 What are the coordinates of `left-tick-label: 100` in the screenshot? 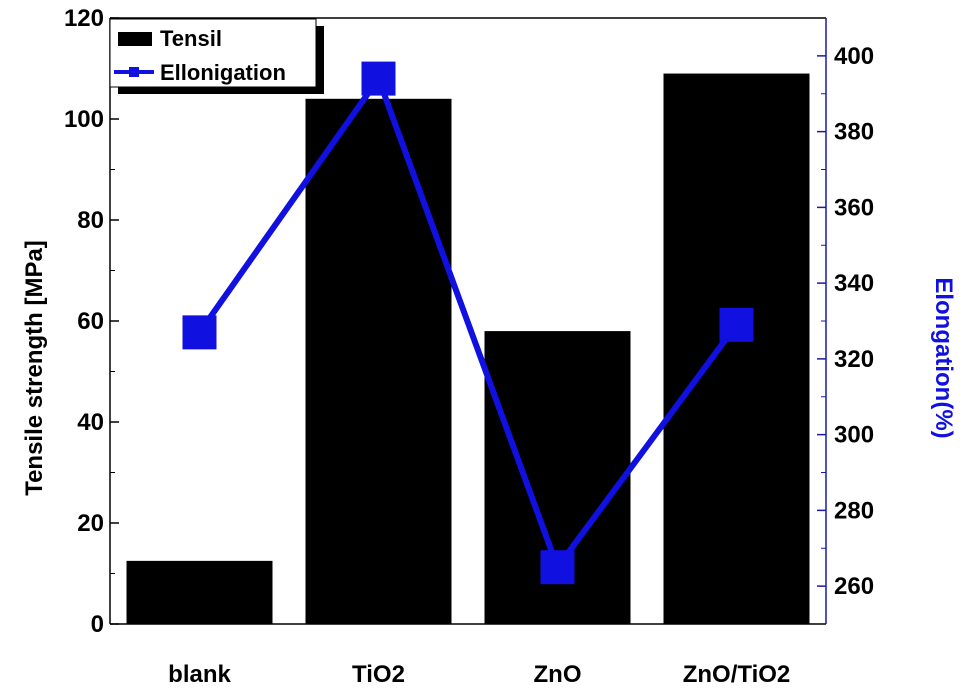 It's located at (84, 119).